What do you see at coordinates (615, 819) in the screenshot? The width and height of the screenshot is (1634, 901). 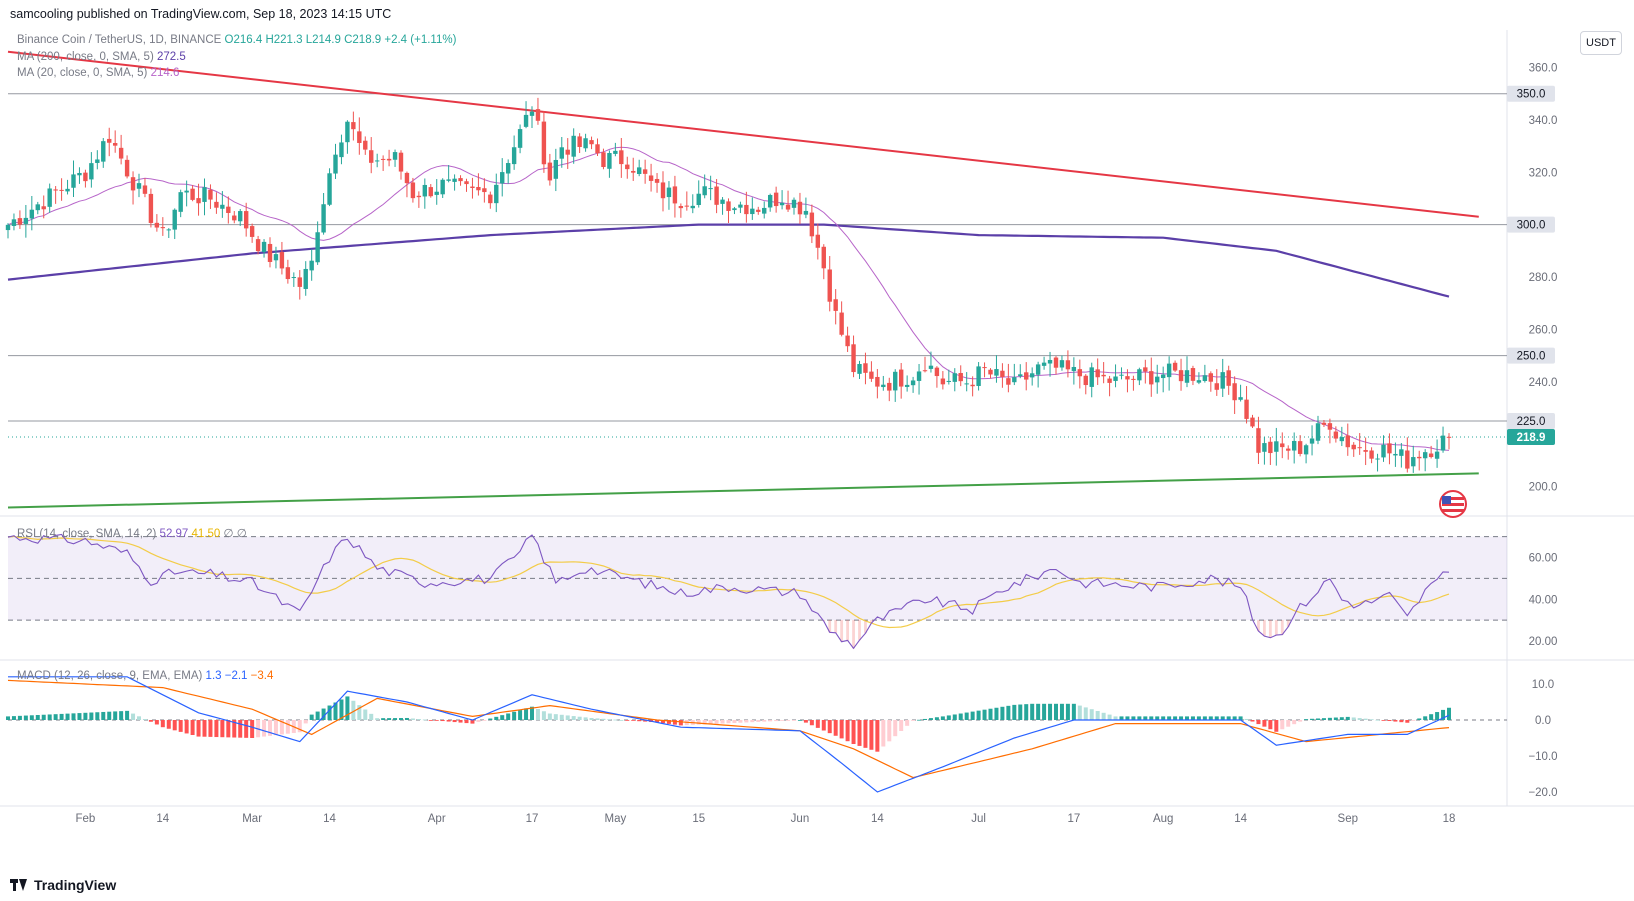 I see `time-axis-tick: May` at bounding box center [615, 819].